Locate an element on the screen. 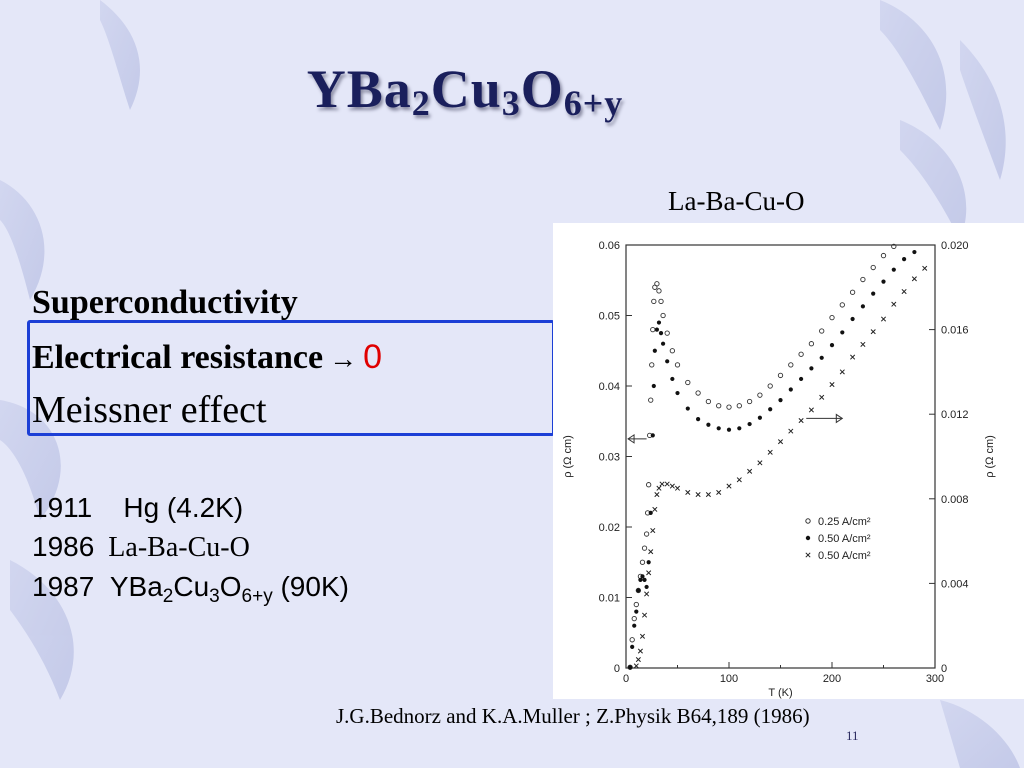 Image resolution: width=1024 pixels, height=768 pixels. highlight-box is located at coordinates (291, 378).